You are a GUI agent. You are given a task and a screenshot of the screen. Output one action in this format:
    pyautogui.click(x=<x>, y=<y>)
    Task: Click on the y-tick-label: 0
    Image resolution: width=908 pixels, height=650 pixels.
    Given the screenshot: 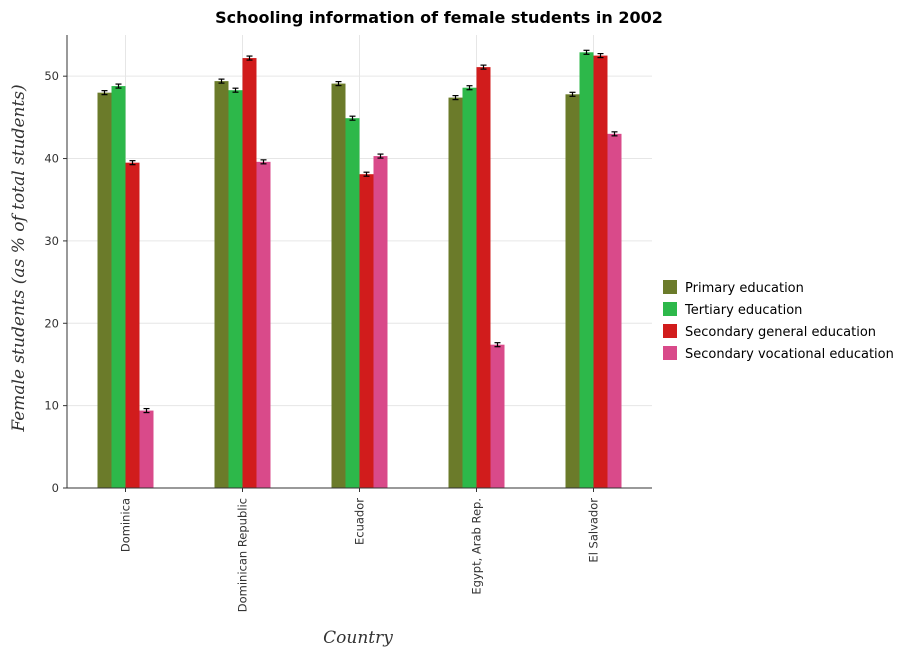 What is the action you would take?
    pyautogui.click(x=55, y=488)
    